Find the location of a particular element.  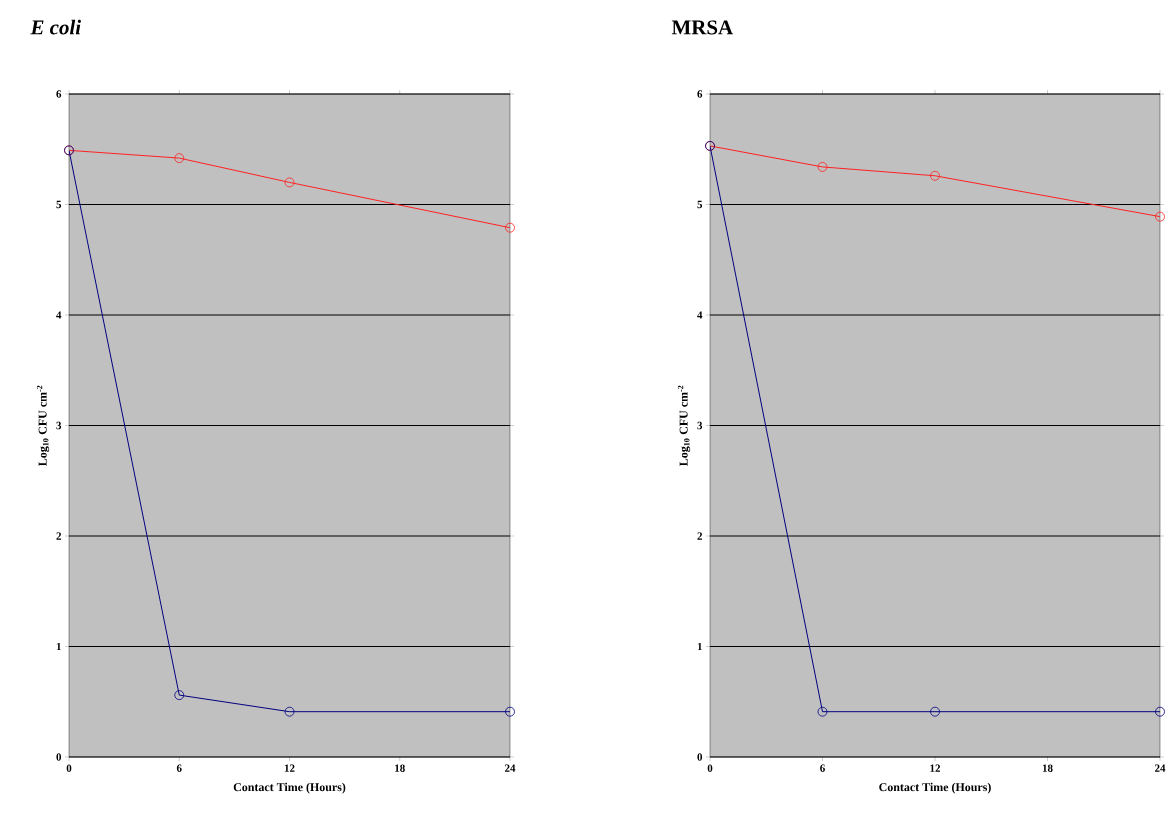

chart-title: E coli is located at coordinates (55, 27).